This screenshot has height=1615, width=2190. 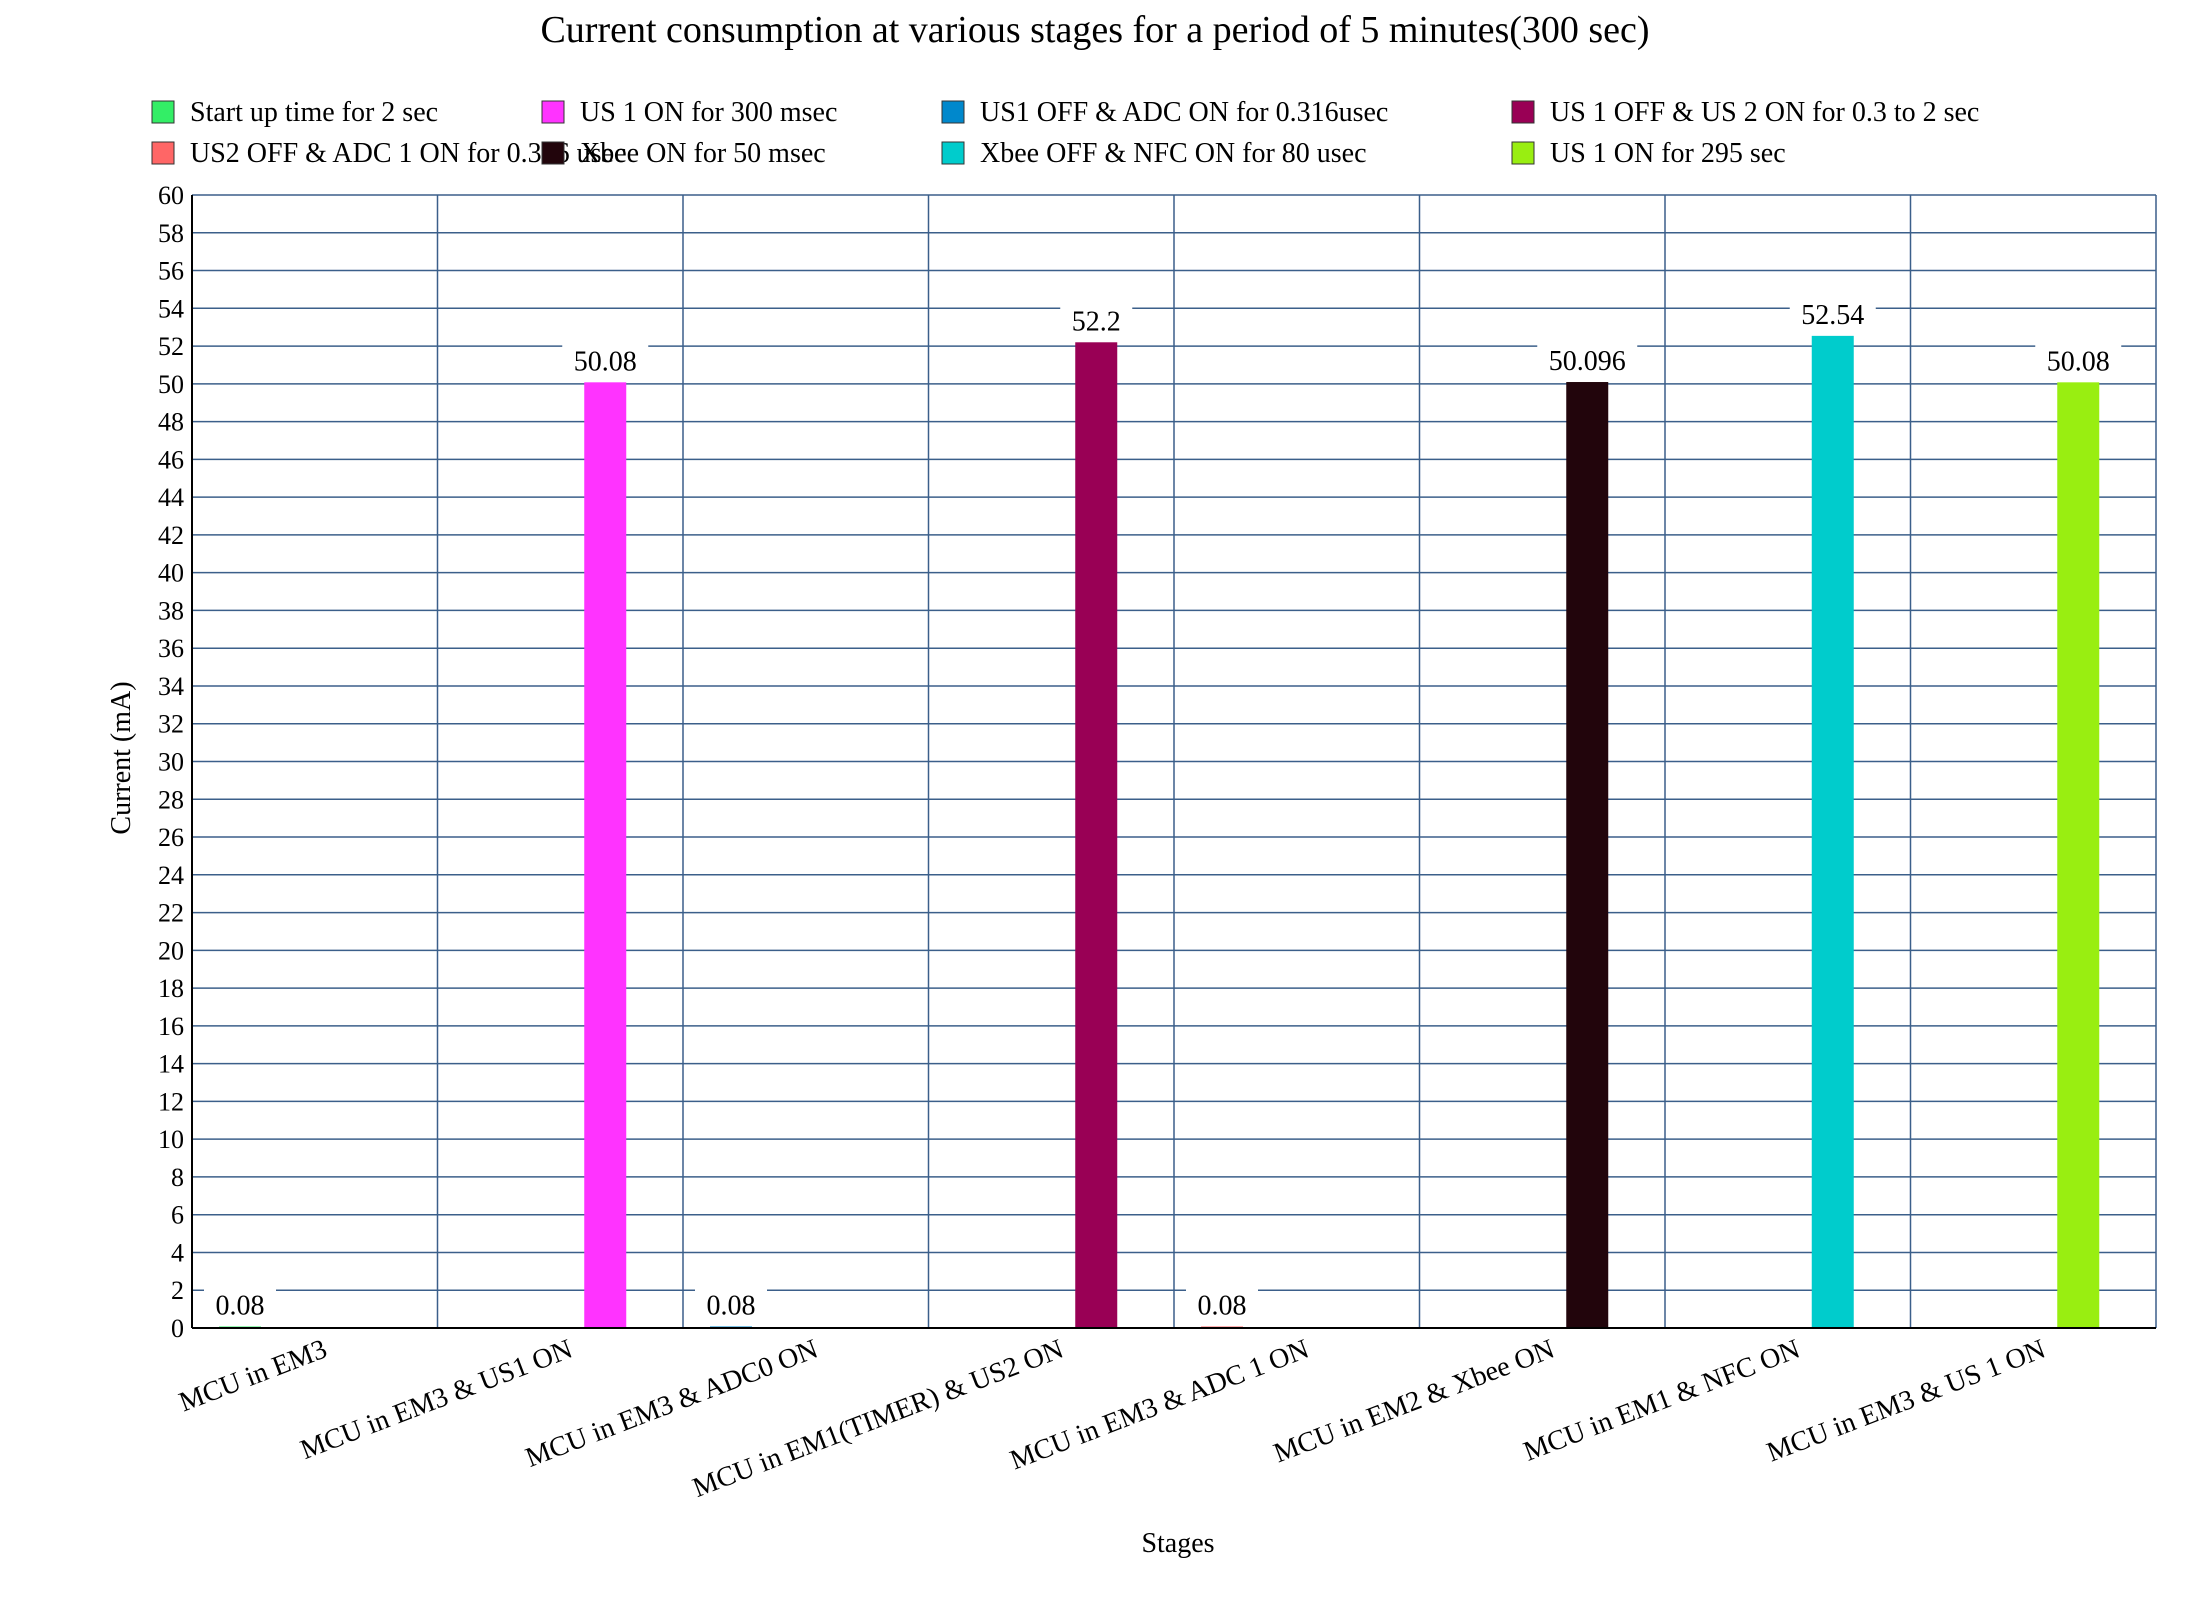 I want to click on y-tick-label: 32, so click(x=171, y=724).